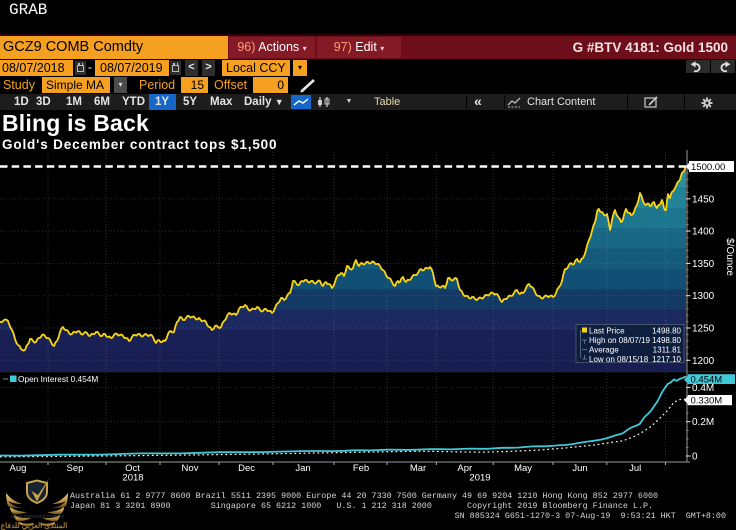 The width and height of the screenshot is (736, 530). Describe the element at coordinates (302, 468) in the screenshot. I see `svg-text: Jan` at that location.